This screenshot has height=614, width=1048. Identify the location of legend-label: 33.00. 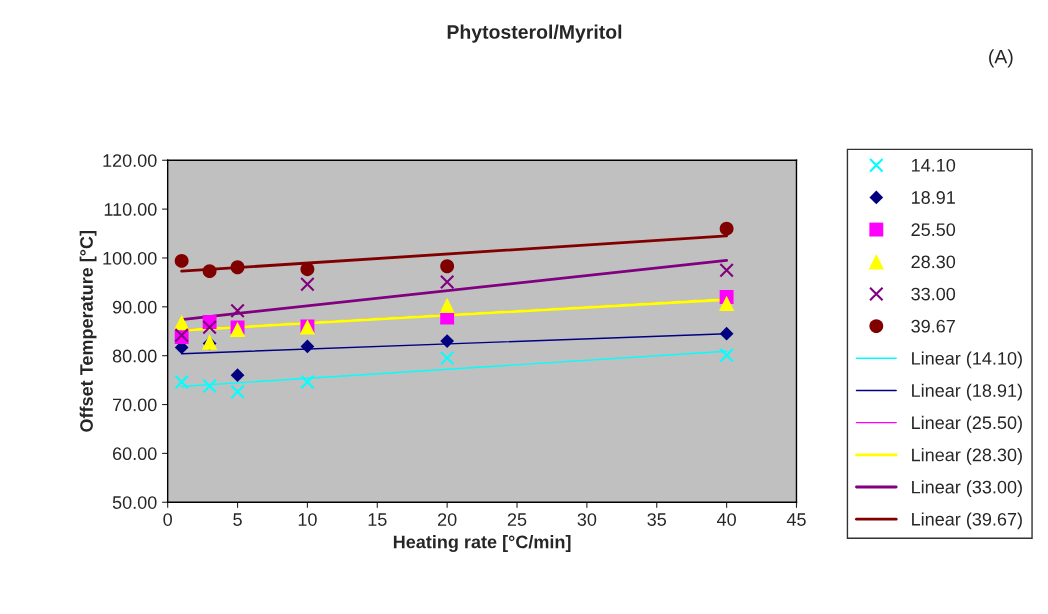
(933, 294).